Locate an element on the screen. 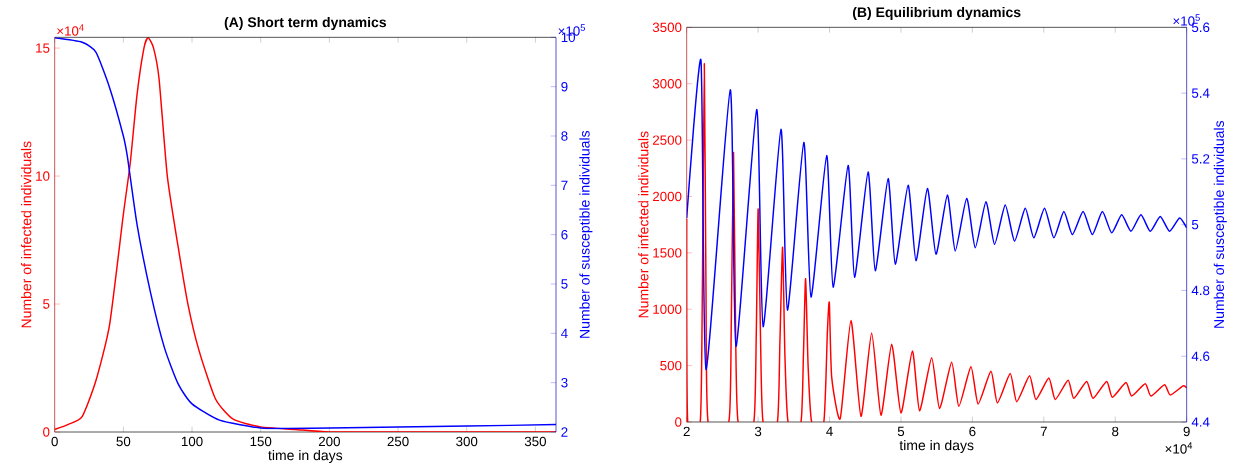 The image size is (1242, 476). x-tick-label: 250 is located at coordinates (398, 441).